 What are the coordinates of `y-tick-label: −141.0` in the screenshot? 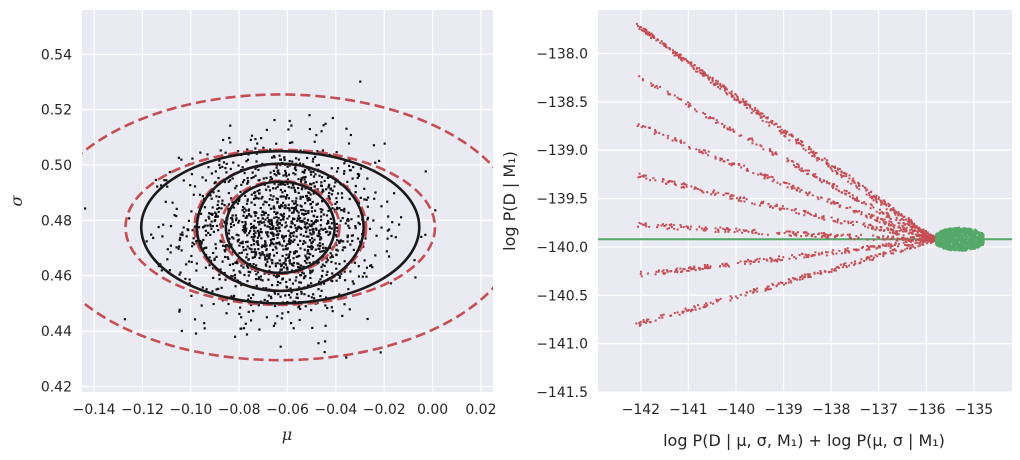 It's located at (562, 345).